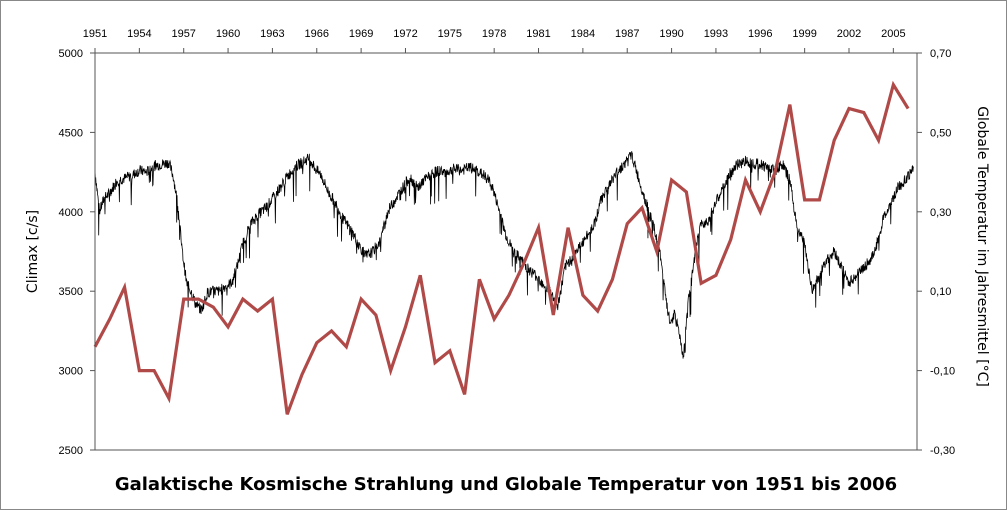 This screenshot has height=510, width=1007. Describe the element at coordinates (71, 133) in the screenshot. I see `left-tick-label: 4500` at that location.